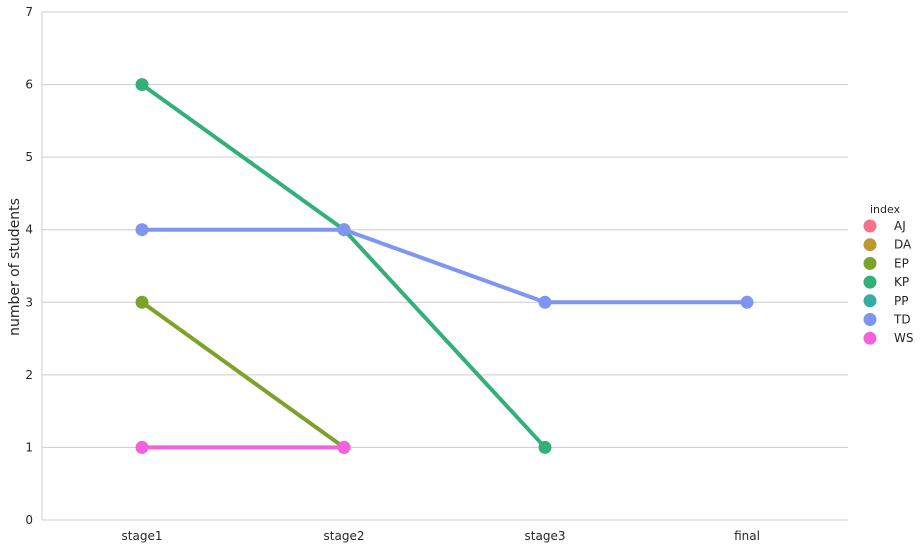 The width and height of the screenshot is (924, 549). What do you see at coordinates (142, 536) in the screenshot?
I see `x-tick-label: stage1` at bounding box center [142, 536].